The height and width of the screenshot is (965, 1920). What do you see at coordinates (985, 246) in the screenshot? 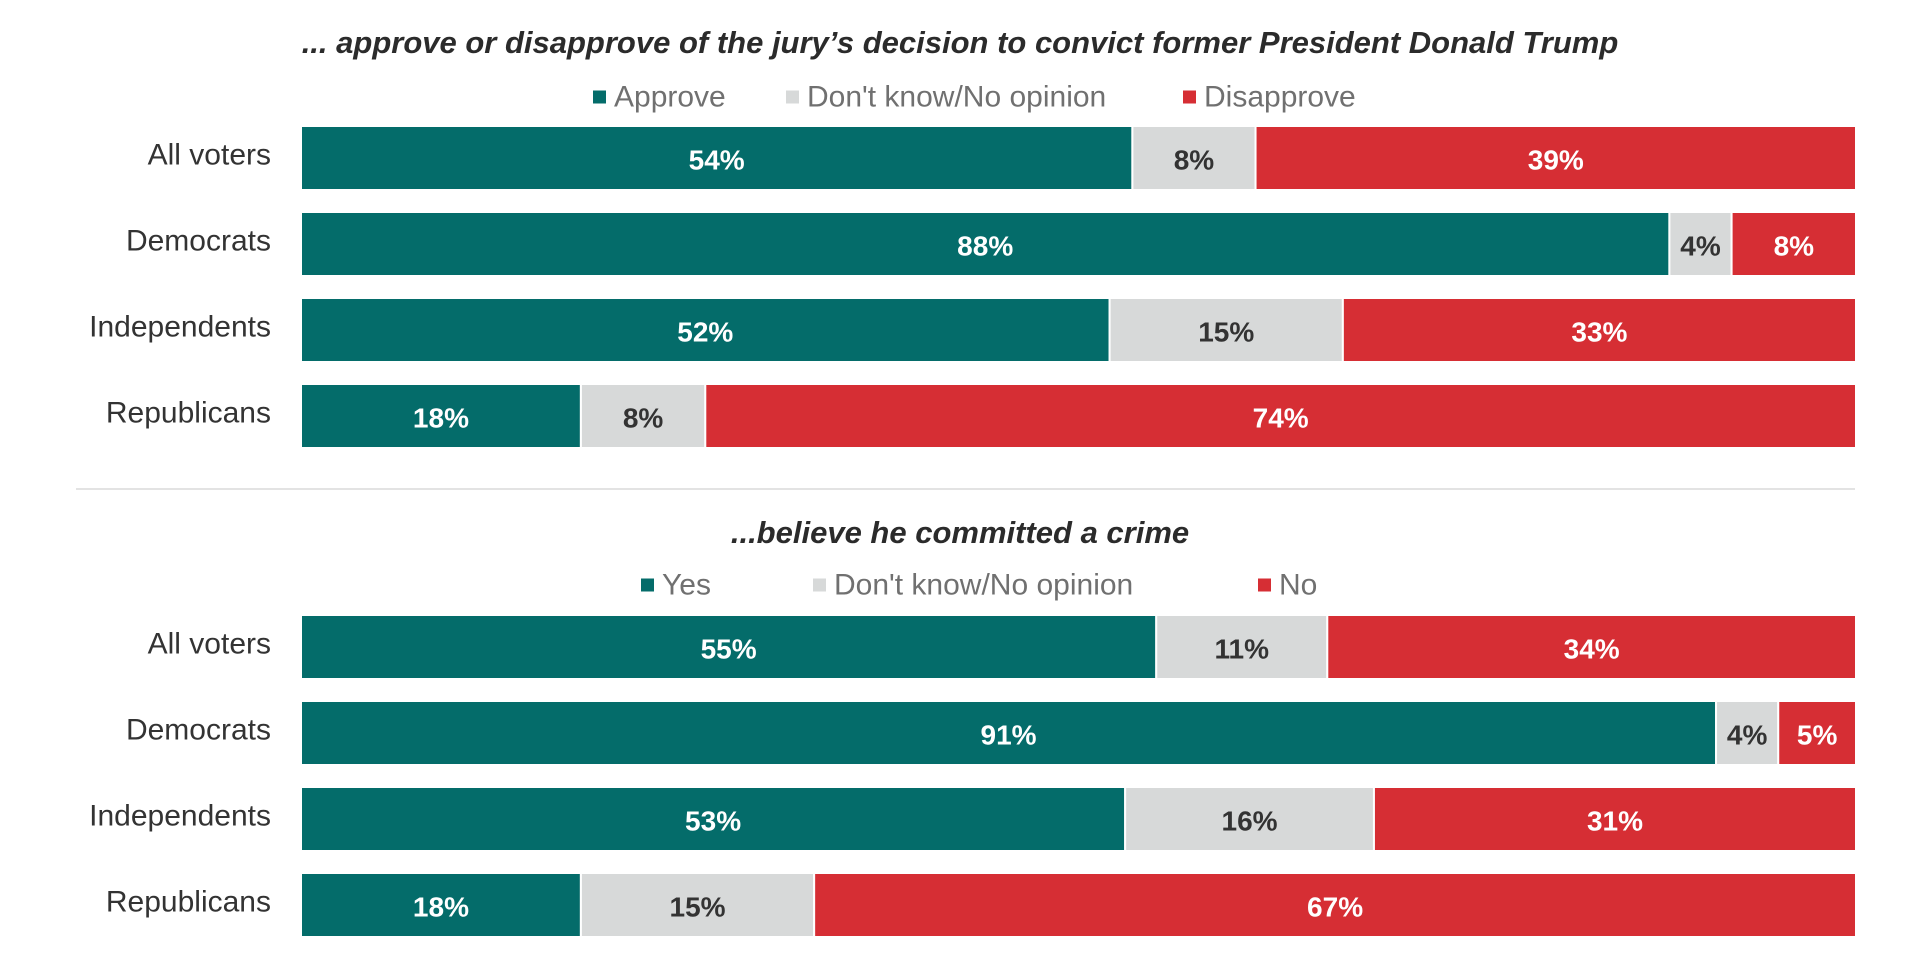
I see `data-label: 88%` at bounding box center [985, 246].